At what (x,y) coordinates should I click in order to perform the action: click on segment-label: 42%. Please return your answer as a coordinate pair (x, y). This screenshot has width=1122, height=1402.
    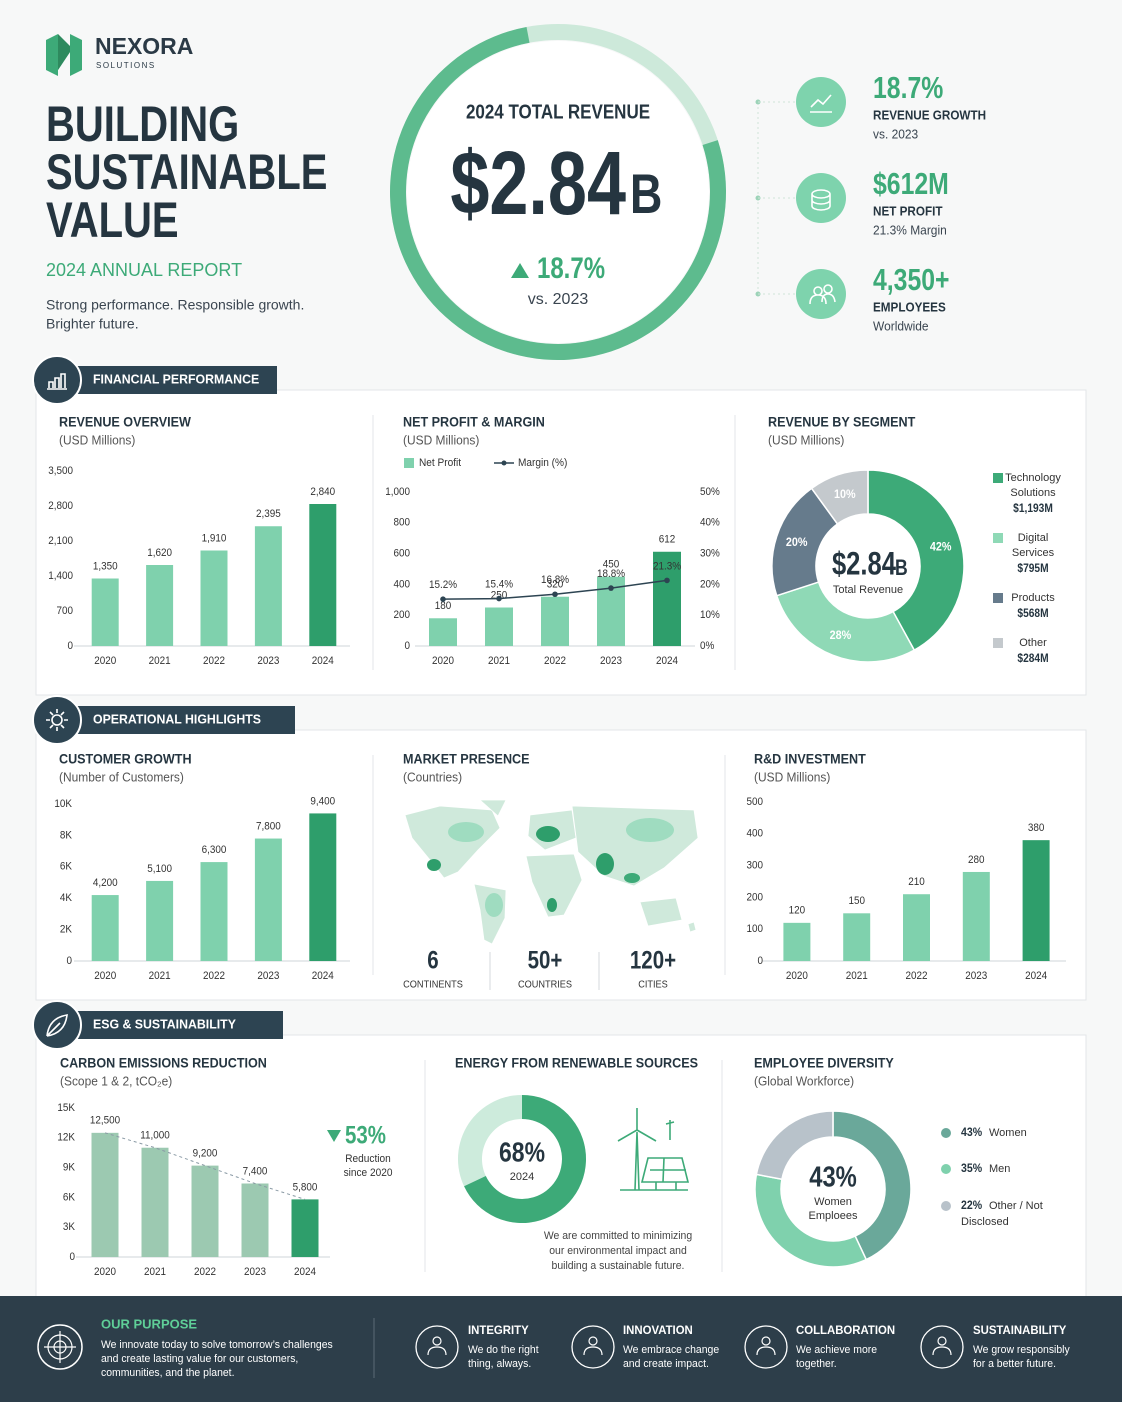
    Looking at the image, I should click on (941, 547).